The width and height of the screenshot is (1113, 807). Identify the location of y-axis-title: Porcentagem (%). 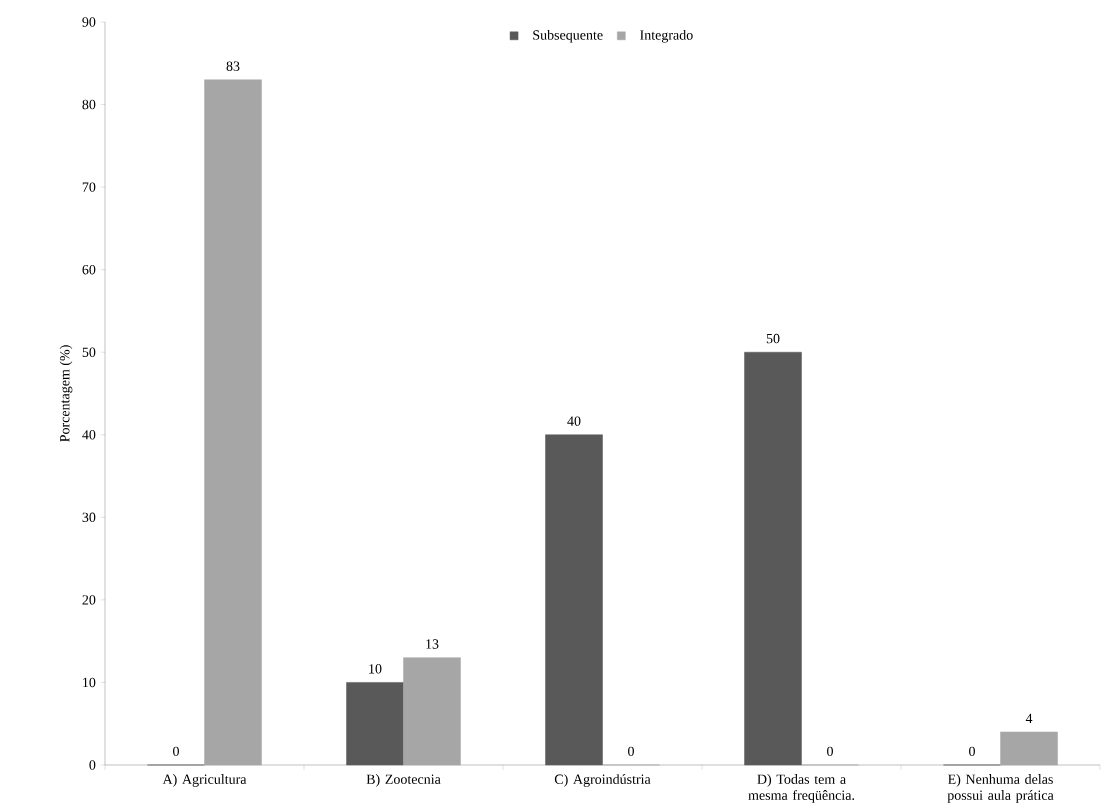
(66, 393).